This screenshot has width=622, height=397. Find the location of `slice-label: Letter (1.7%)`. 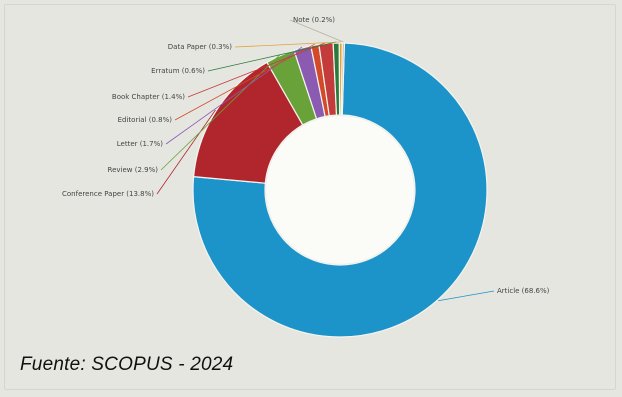

slice-label: Letter (1.7%) is located at coordinates (140, 144).